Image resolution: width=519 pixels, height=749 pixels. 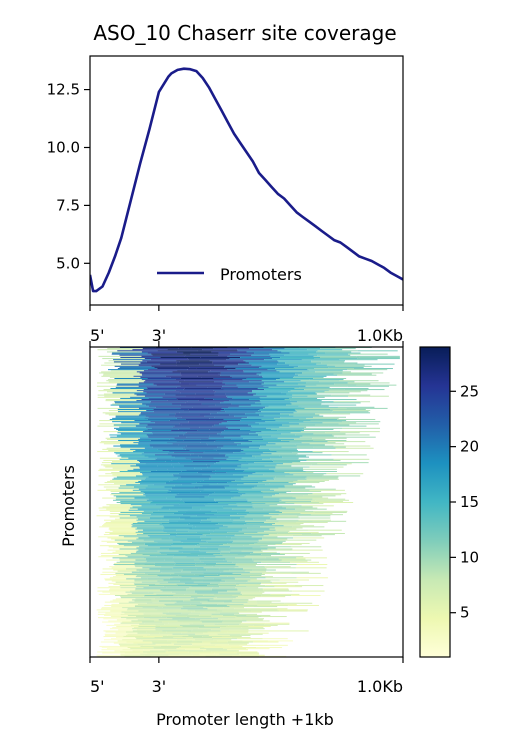 What do you see at coordinates (246, 308) in the screenshot?
I see `line-x-ticks` at bounding box center [246, 308].